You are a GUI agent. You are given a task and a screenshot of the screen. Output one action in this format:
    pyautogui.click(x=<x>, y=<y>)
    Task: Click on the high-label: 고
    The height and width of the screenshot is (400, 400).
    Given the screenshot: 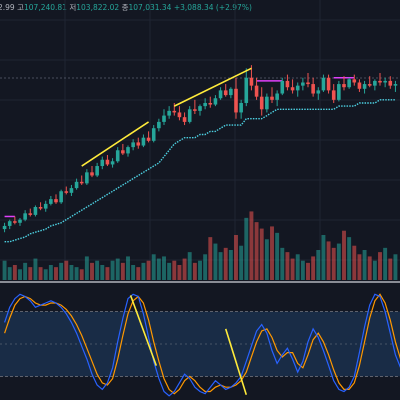 What is the action you would take?
    pyautogui.click(x=20, y=7)
    